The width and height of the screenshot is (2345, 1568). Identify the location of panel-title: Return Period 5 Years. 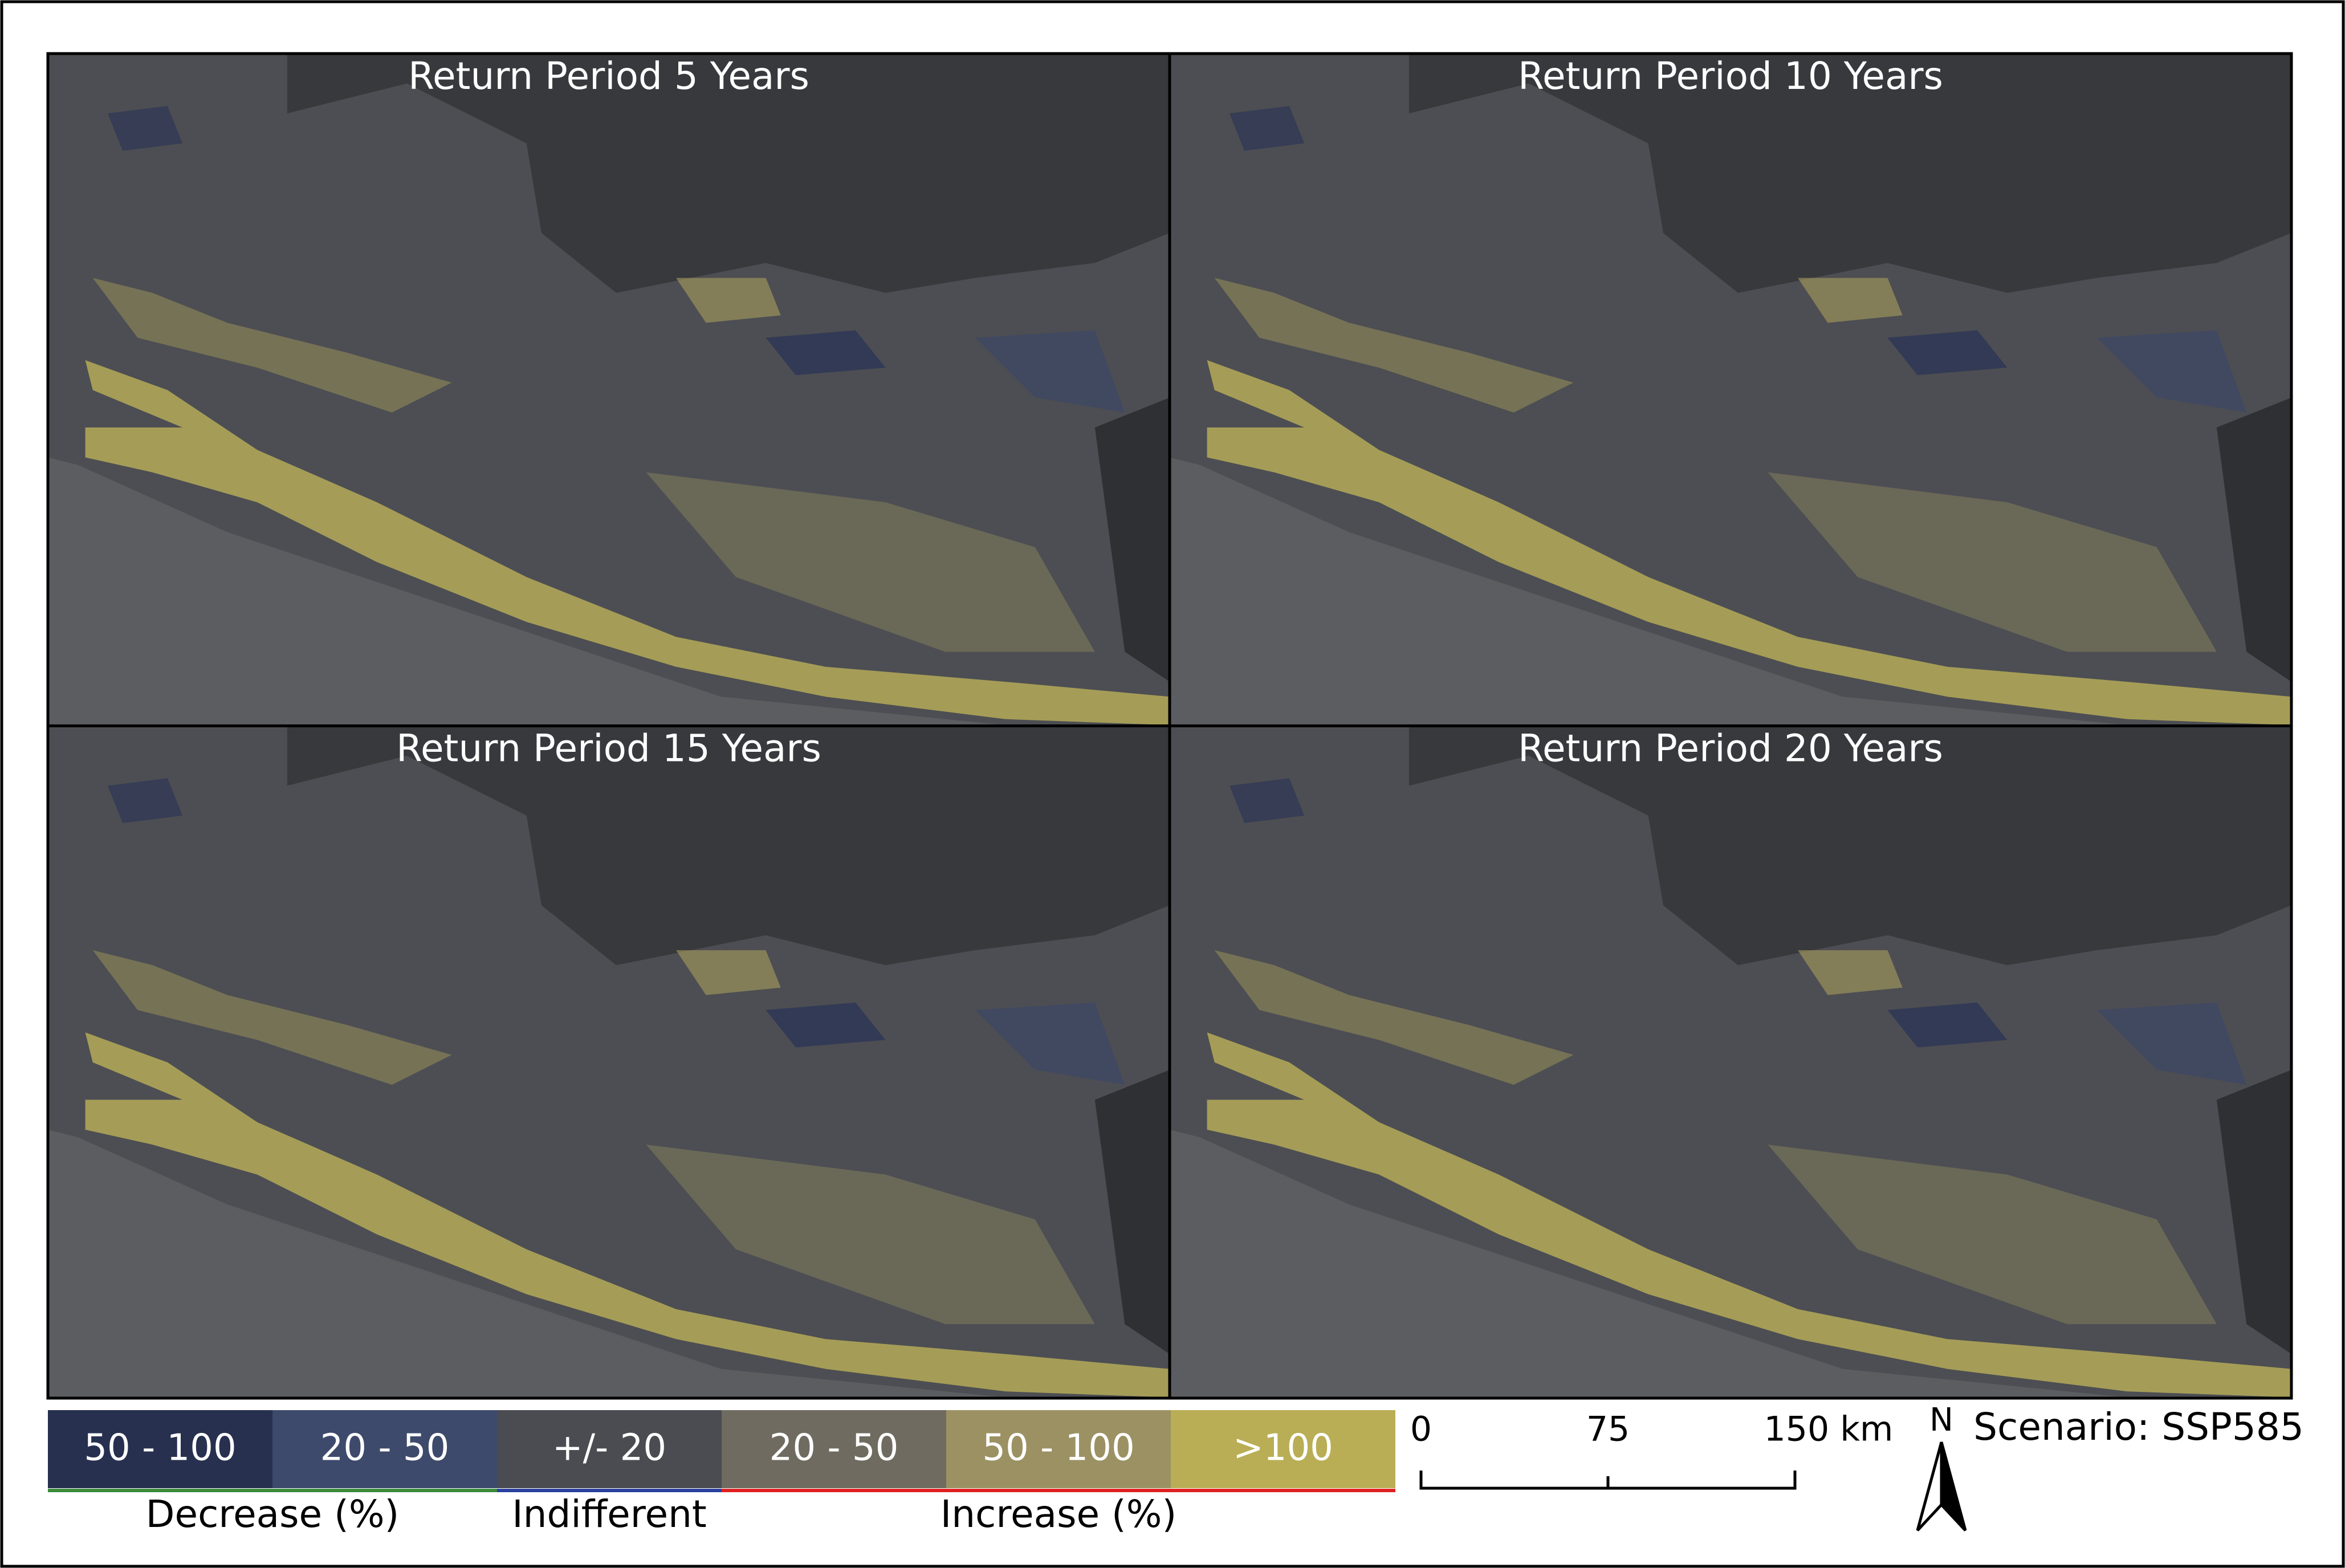
(608, 76).